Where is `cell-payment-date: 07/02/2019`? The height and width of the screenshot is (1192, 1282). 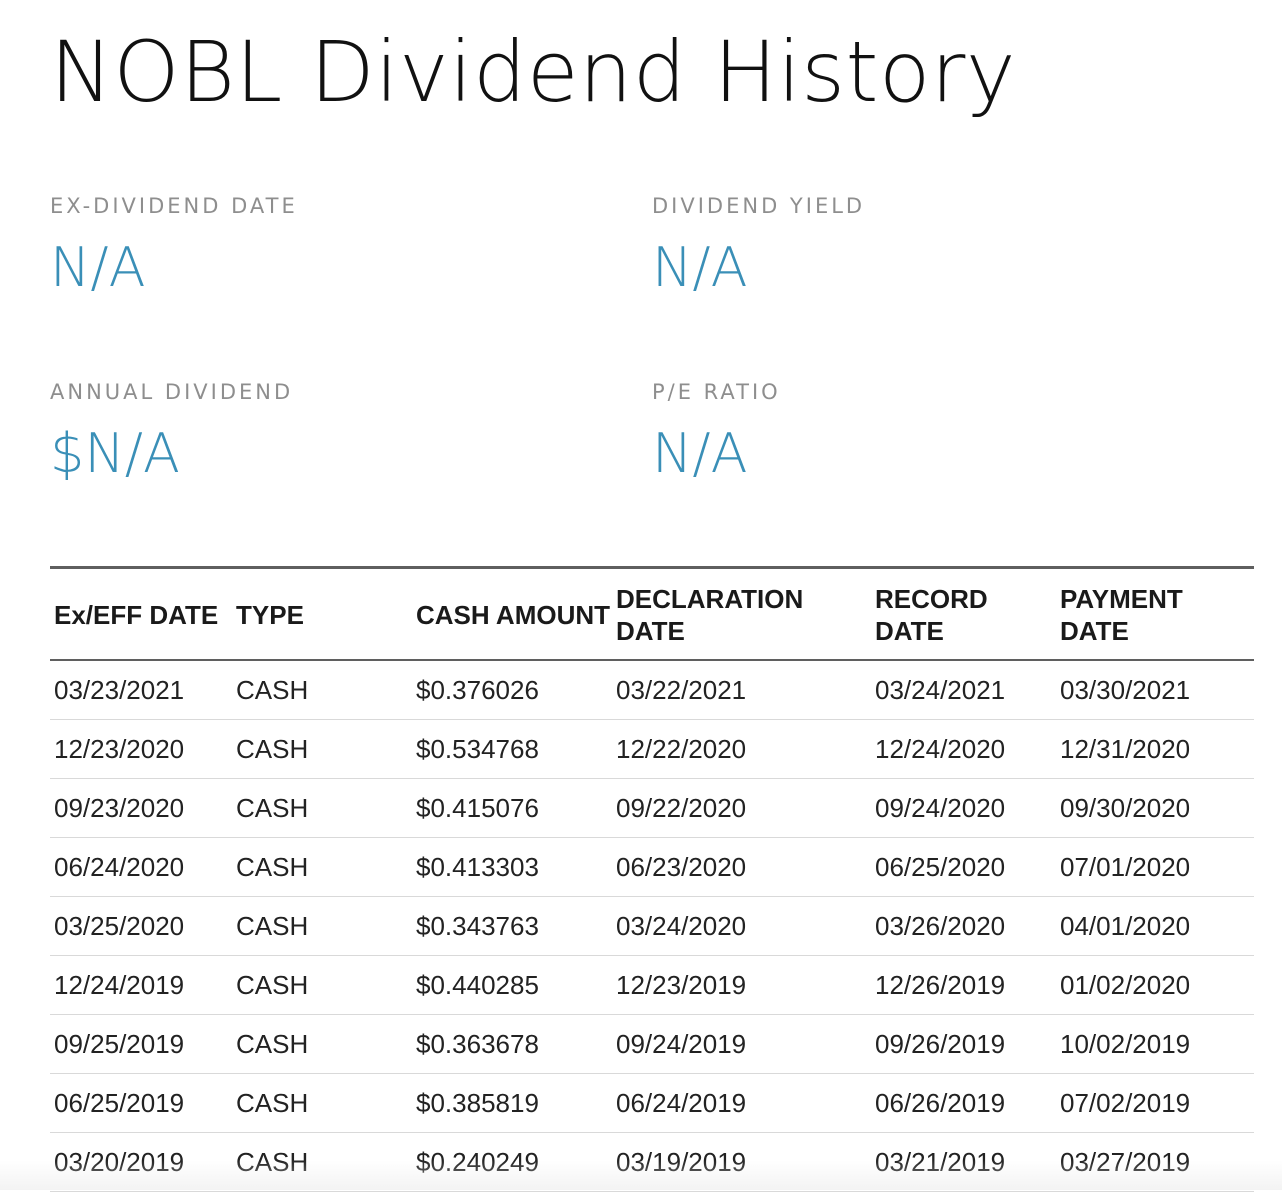
cell-payment-date: 07/02/2019 is located at coordinates (1155, 1103).